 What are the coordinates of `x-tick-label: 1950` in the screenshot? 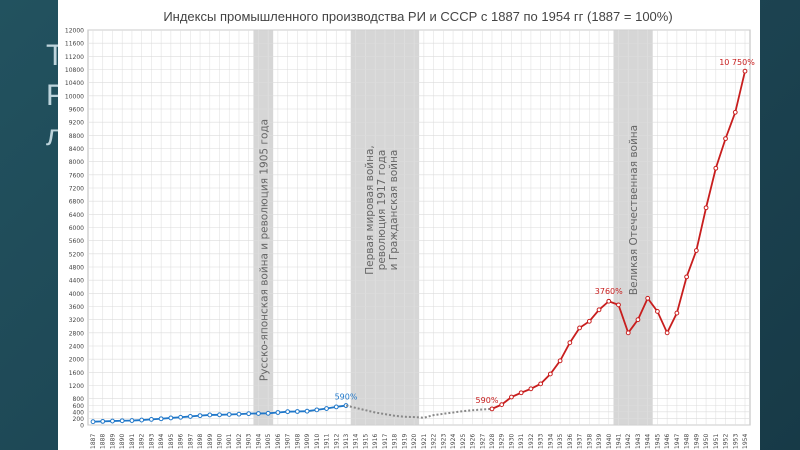 It's located at (706, 441).